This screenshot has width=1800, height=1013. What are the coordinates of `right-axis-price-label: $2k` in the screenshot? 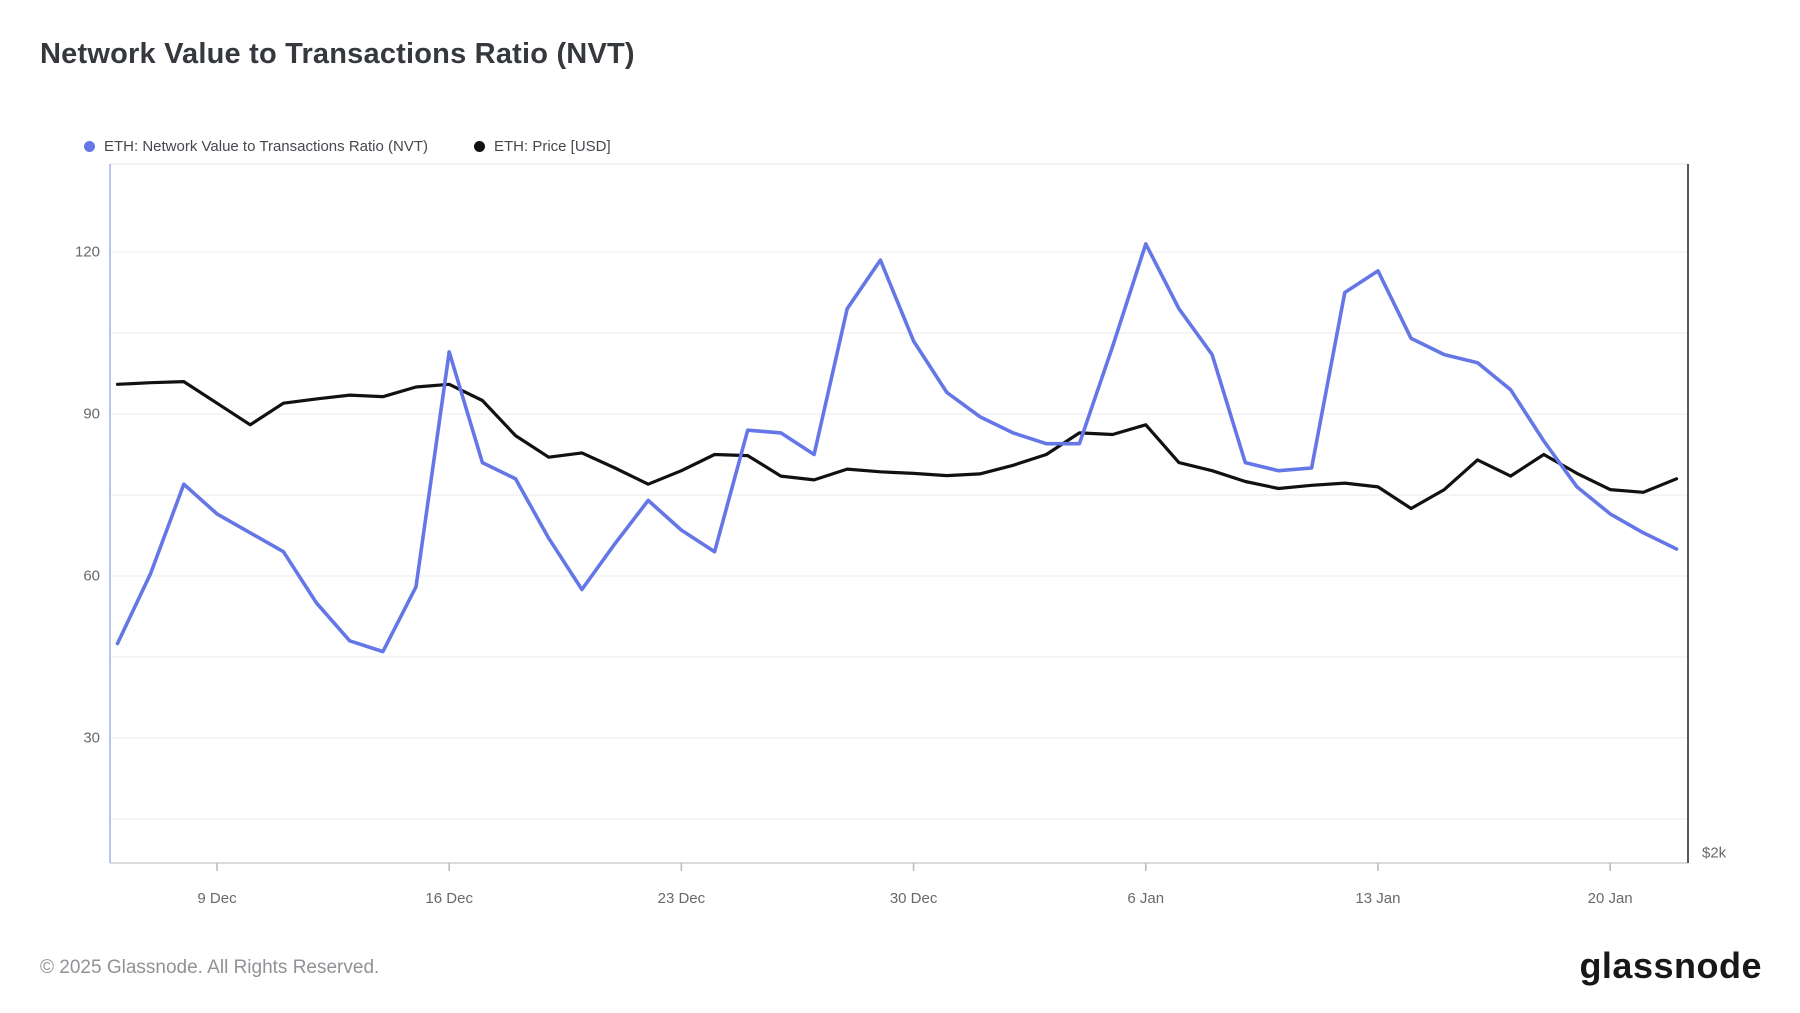 It's located at (1714, 853).